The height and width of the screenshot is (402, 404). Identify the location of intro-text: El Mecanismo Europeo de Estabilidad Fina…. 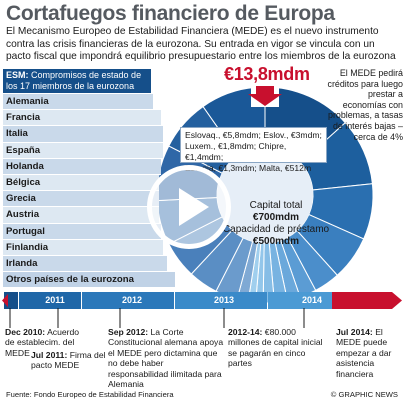
(201, 44).